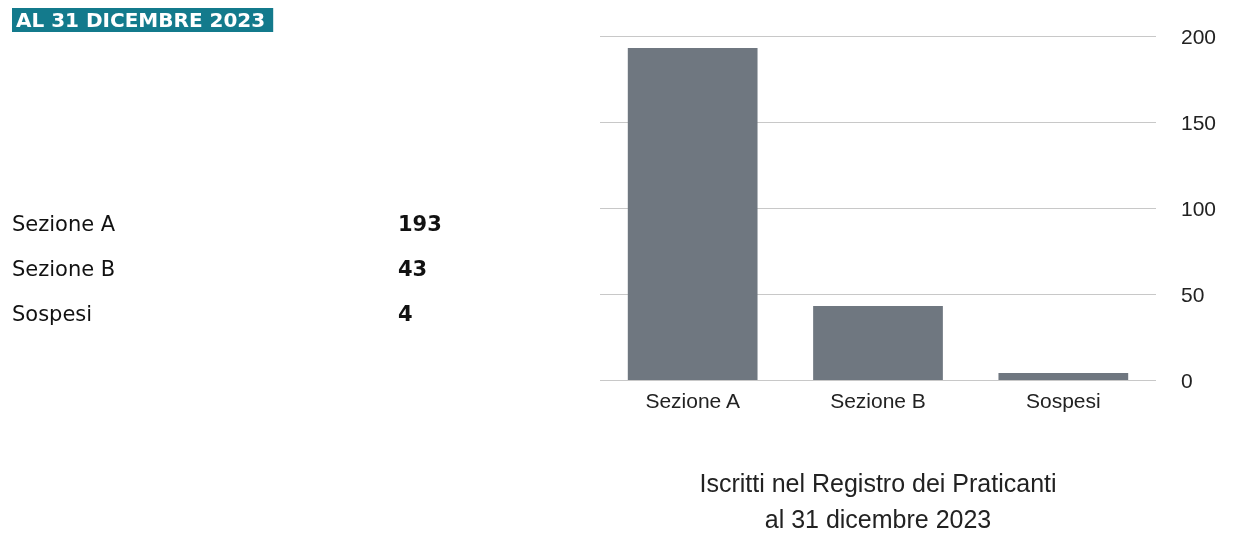  What do you see at coordinates (141, 20) in the screenshot?
I see `text: AL 31 DICEMBRE 2023` at bounding box center [141, 20].